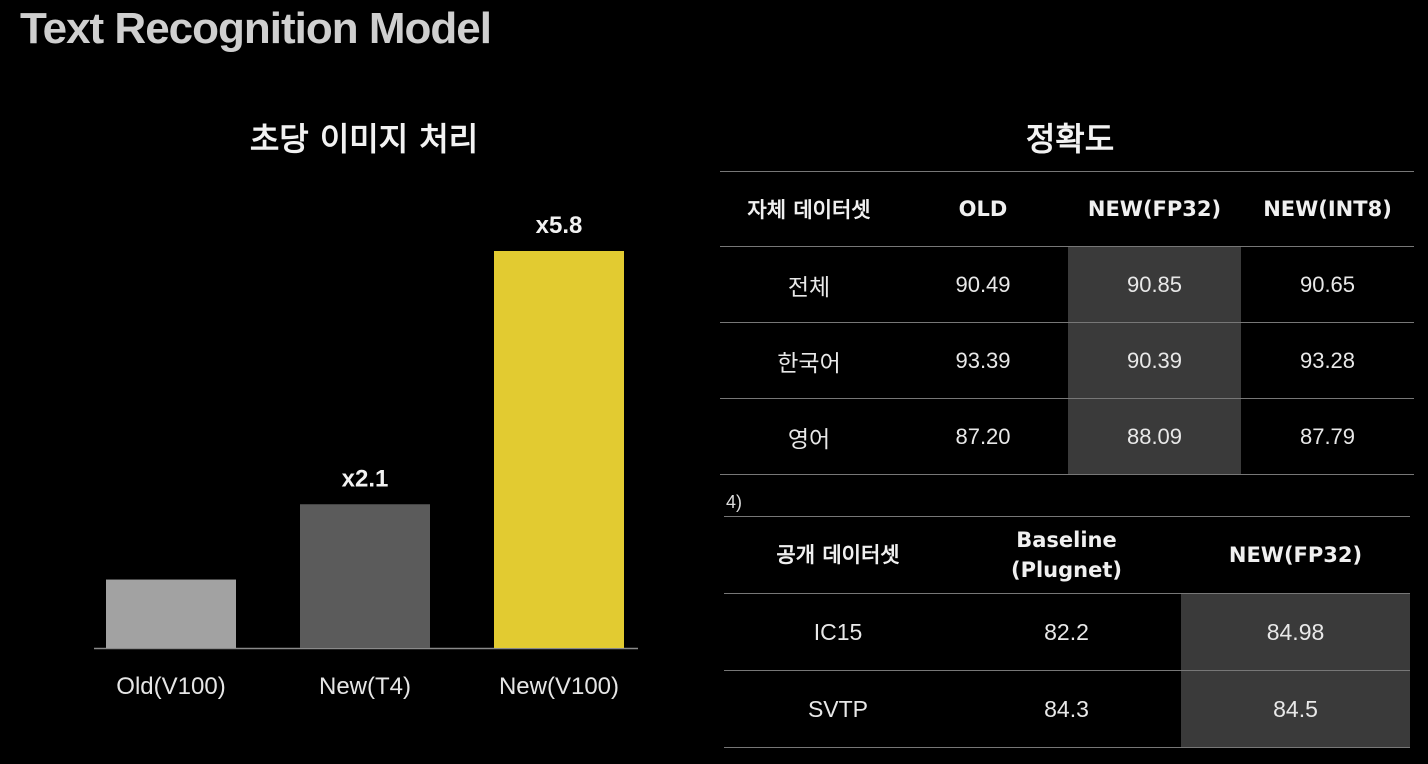 This screenshot has height=764, width=1428. What do you see at coordinates (170, 686) in the screenshot?
I see `category-label: Old(V100)` at bounding box center [170, 686].